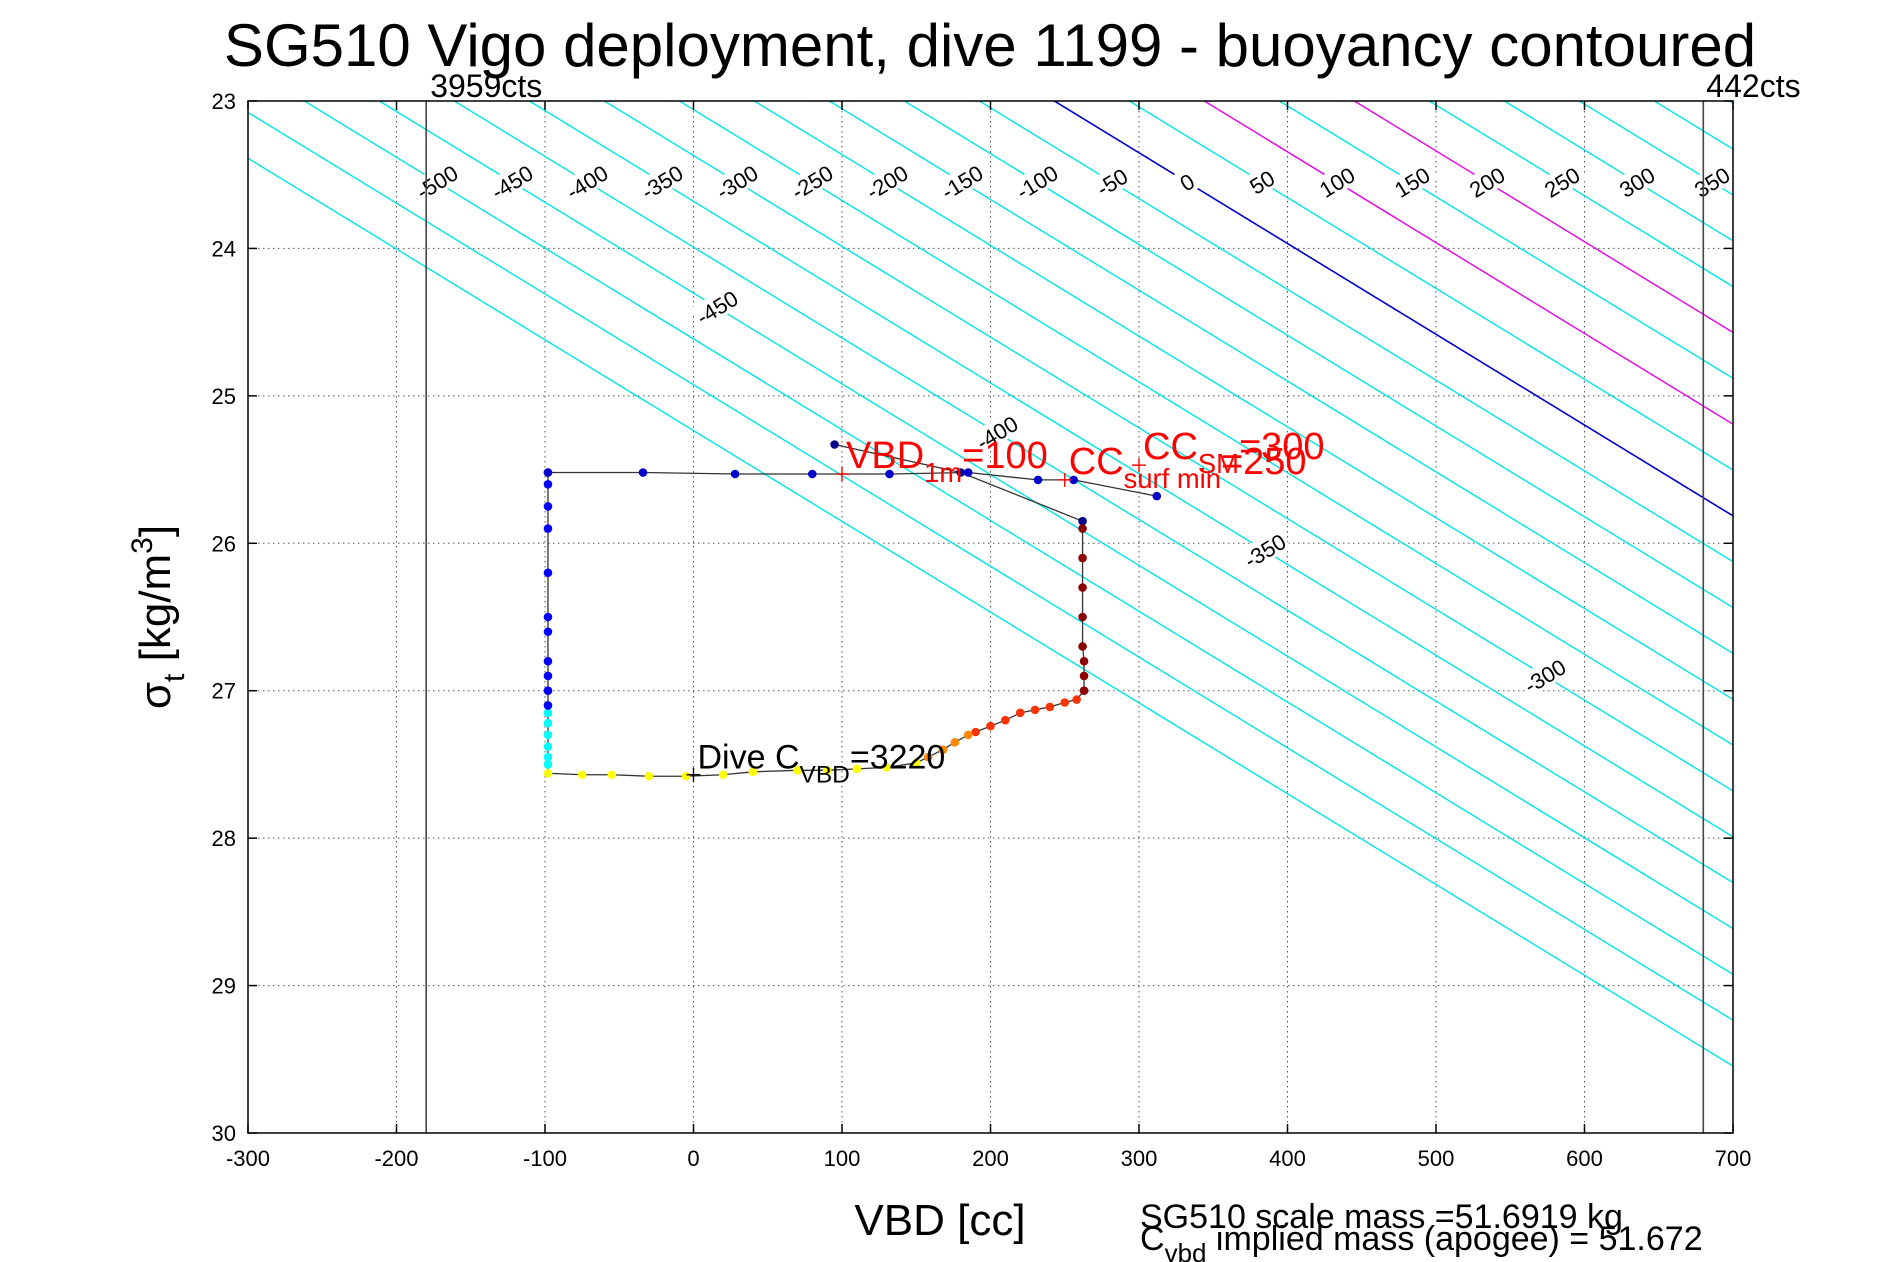 The width and height of the screenshot is (1891, 1262). I want to click on annotation-sub: surf min, so click(1172, 478).